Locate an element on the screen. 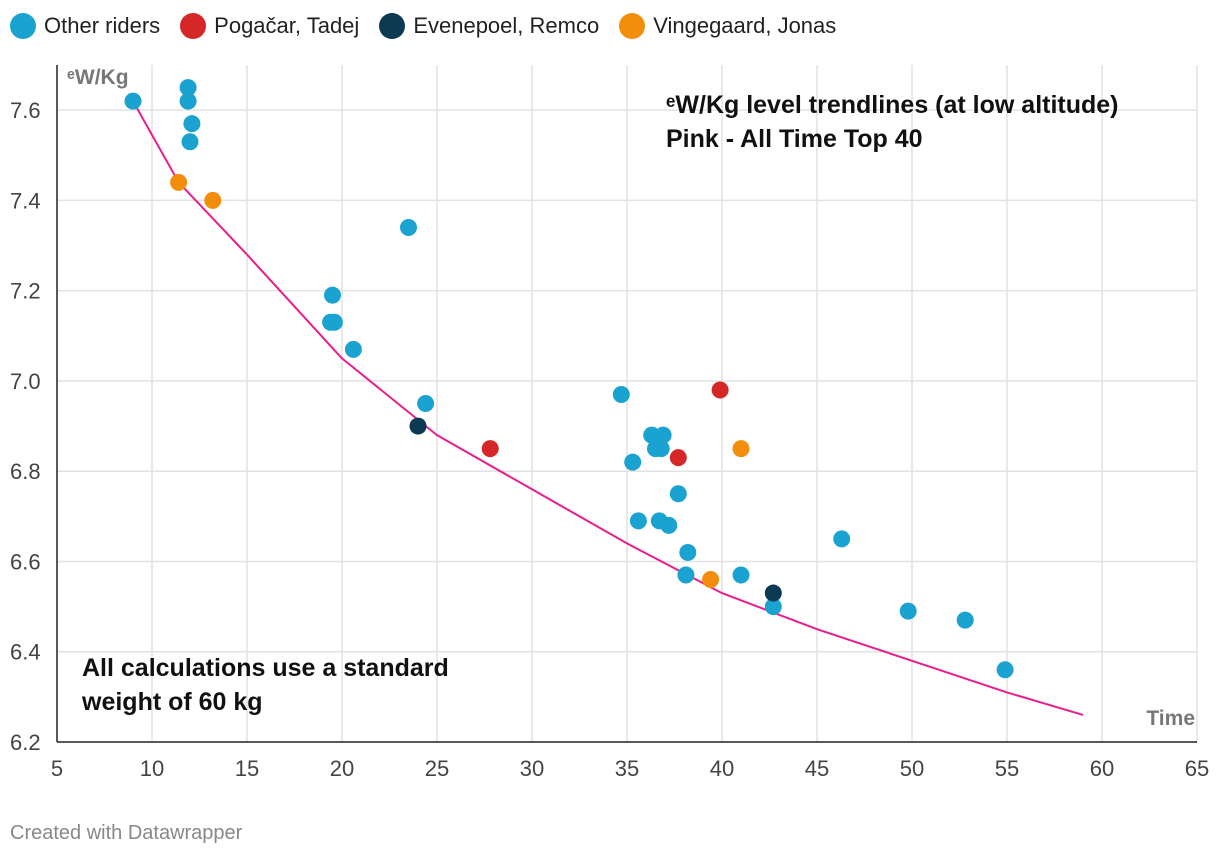 The image size is (1220, 860). legend-item-evenepoel: Evenepoel, Remco is located at coordinates (489, 26).